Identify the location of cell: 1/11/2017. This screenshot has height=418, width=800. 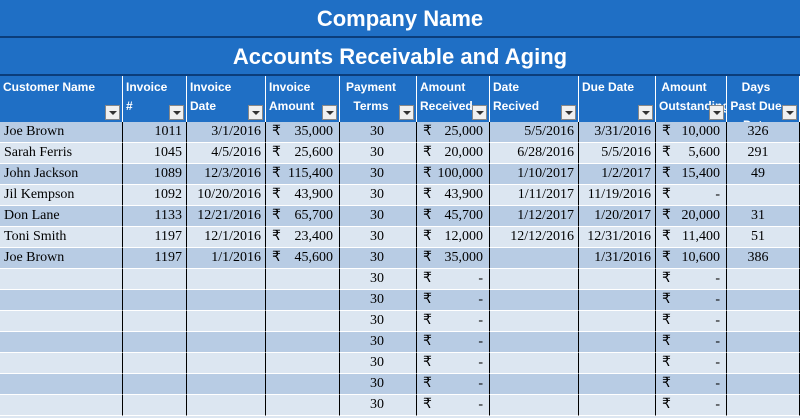
(534, 195).